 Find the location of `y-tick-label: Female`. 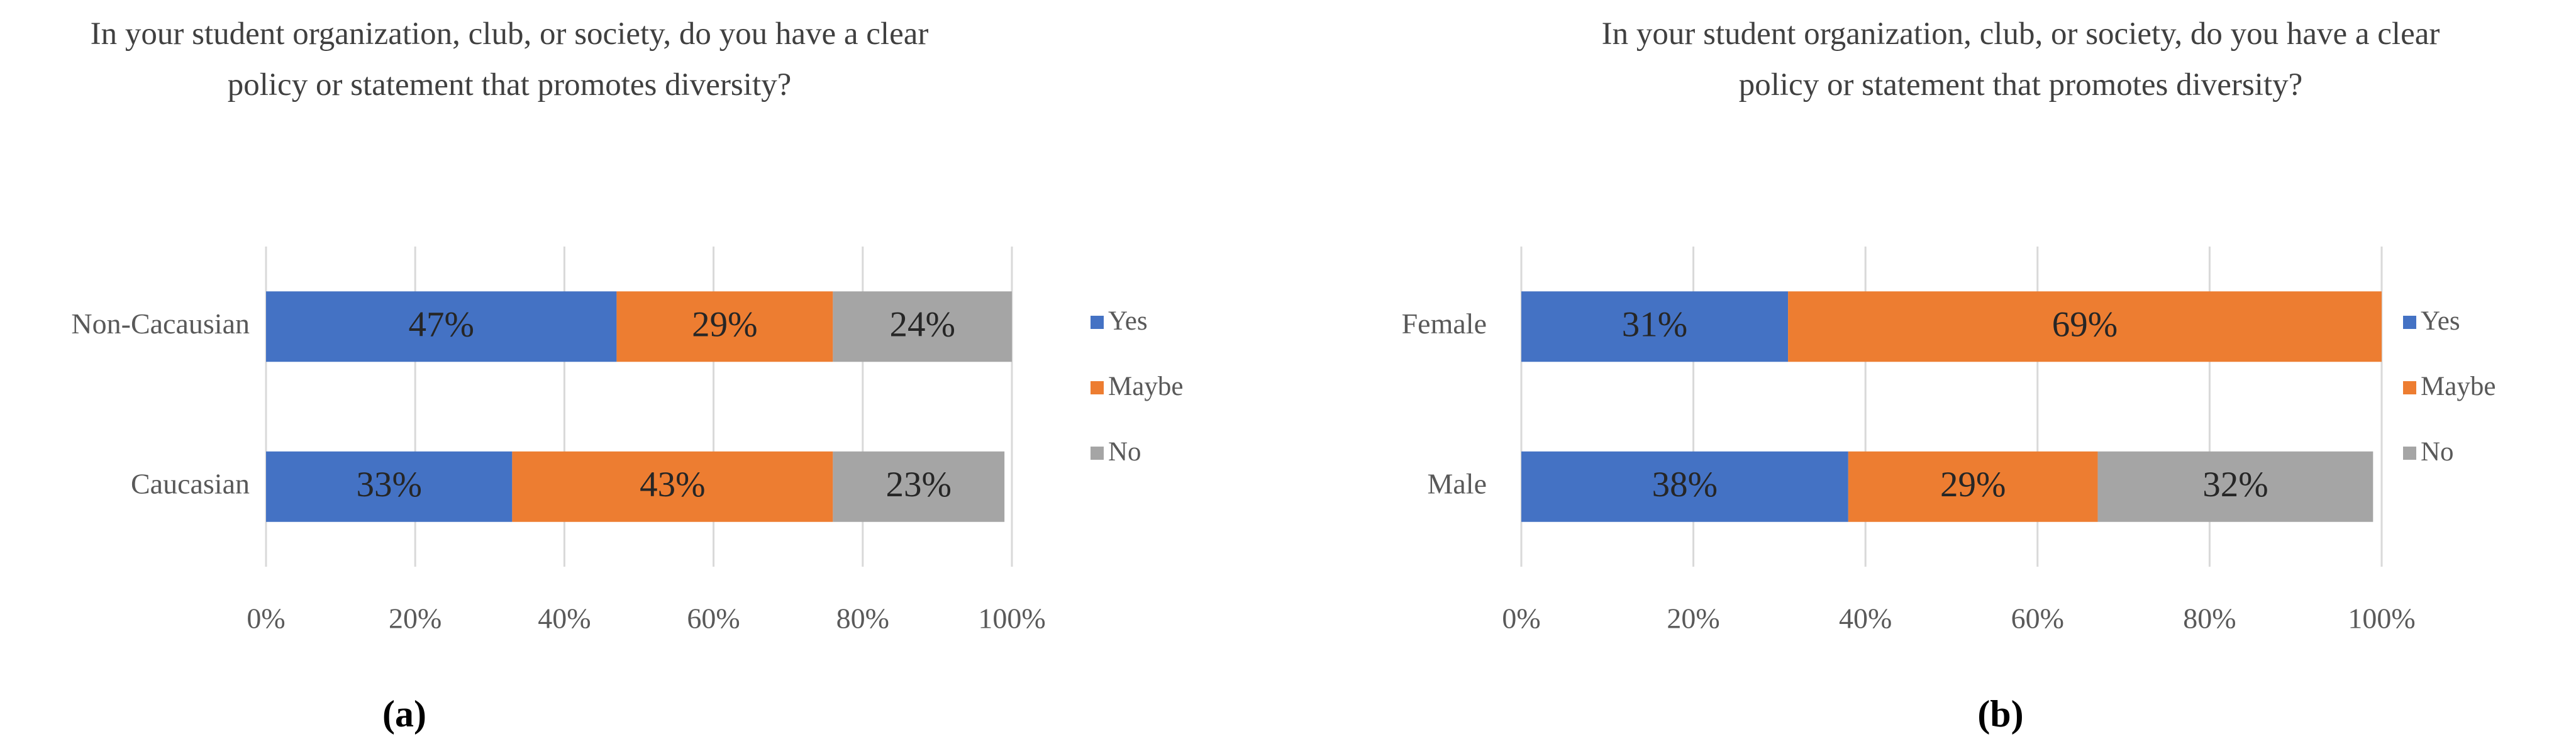

y-tick-label: Female is located at coordinates (1444, 324).